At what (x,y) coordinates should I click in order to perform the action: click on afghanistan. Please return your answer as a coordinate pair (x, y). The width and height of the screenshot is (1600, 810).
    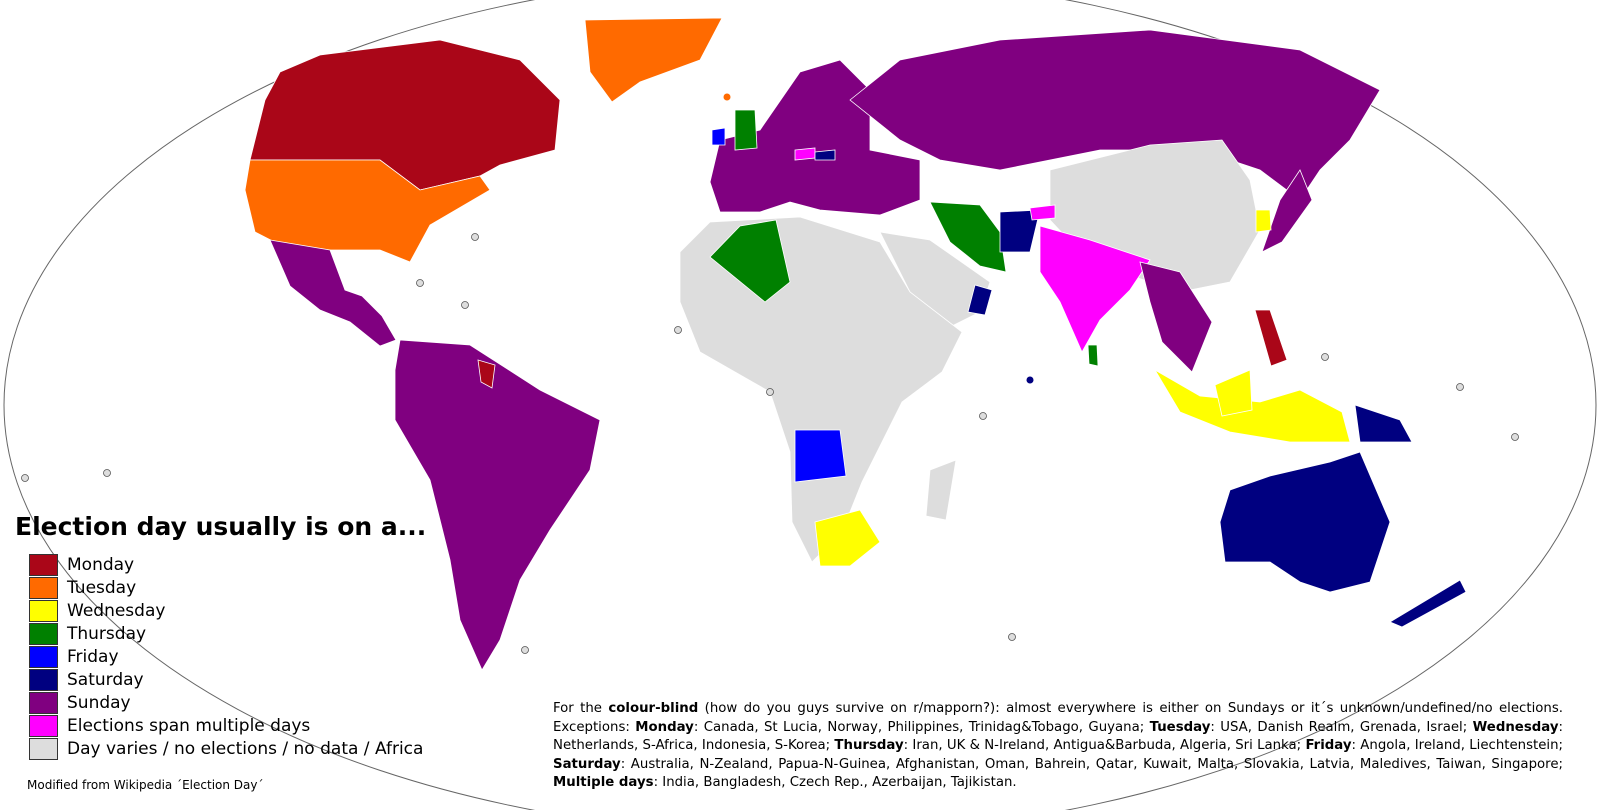
    Looking at the image, I should click on (1020, 231).